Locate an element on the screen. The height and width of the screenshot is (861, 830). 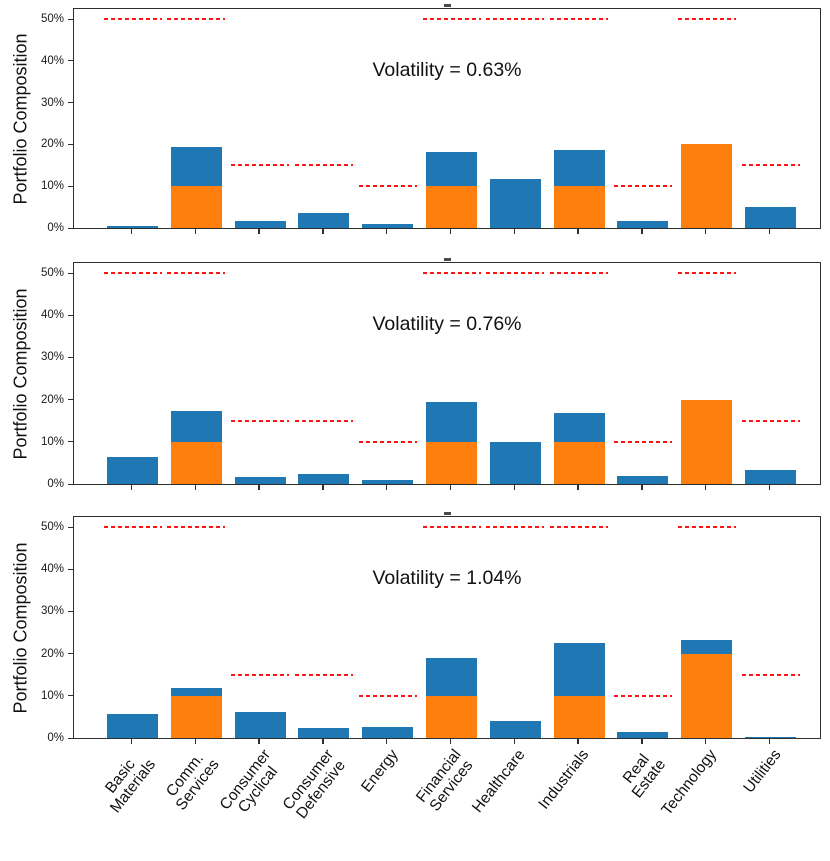
x-axis-category-label: Utilities is located at coordinates (762, 771).